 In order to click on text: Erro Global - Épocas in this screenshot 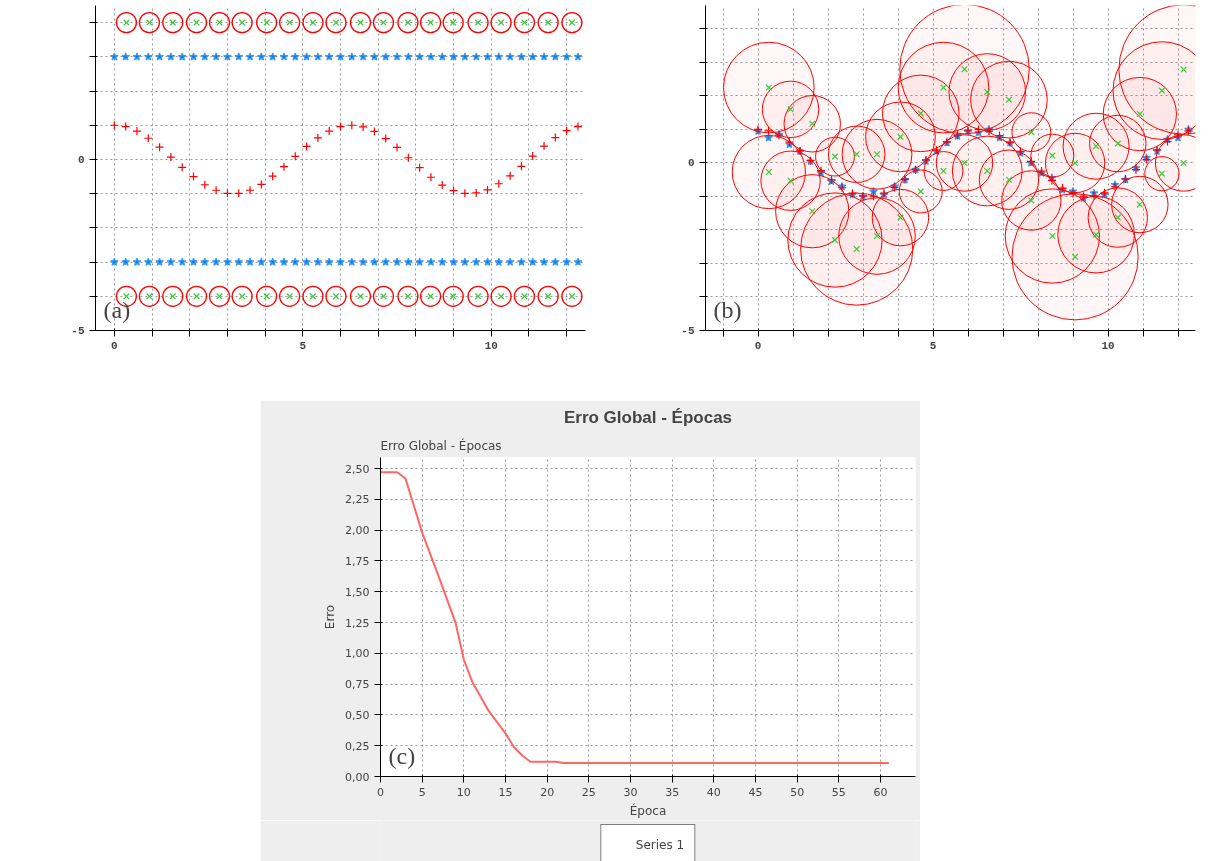, I will do `click(441, 445)`.